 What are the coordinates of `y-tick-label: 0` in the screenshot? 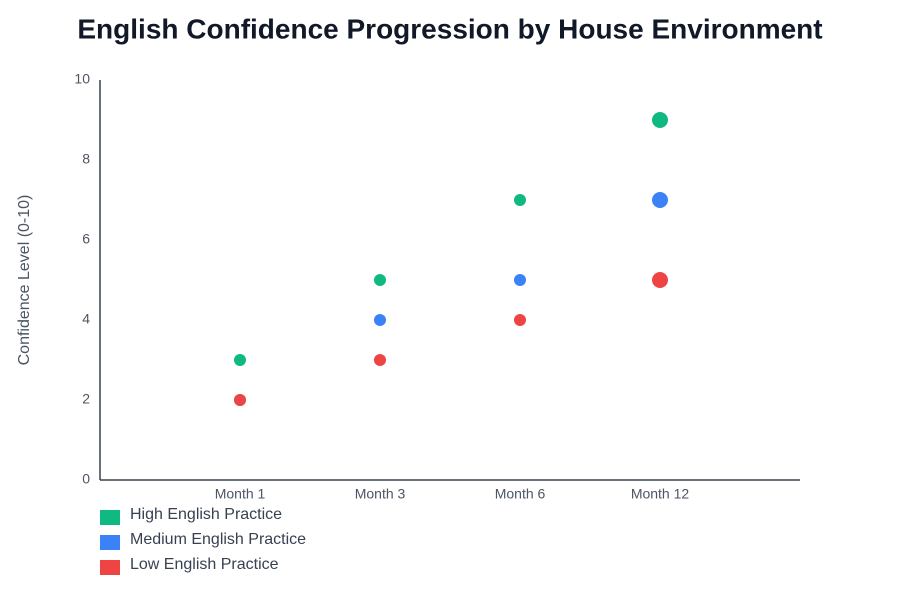 It's located at (86, 479).